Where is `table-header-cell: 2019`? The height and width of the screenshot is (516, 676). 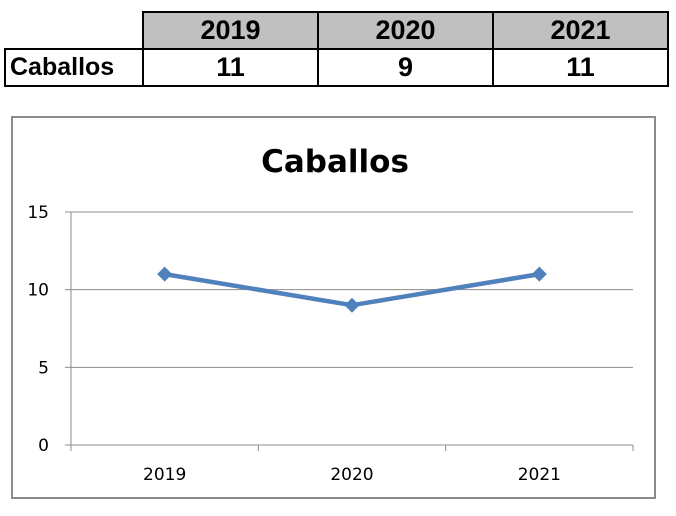 table-header-cell: 2019 is located at coordinates (230, 30).